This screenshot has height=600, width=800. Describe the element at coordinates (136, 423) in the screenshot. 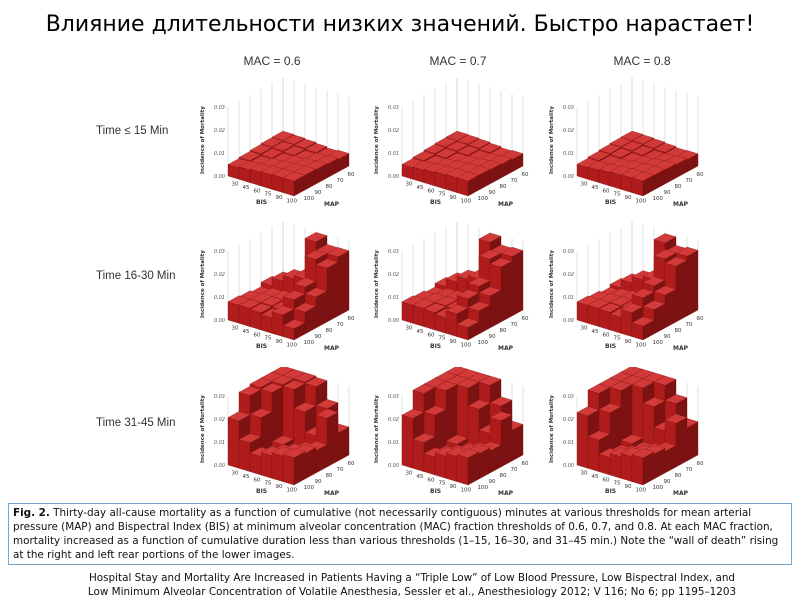

I see `row-header-time-31-45: Time 31-45 Min` at that location.